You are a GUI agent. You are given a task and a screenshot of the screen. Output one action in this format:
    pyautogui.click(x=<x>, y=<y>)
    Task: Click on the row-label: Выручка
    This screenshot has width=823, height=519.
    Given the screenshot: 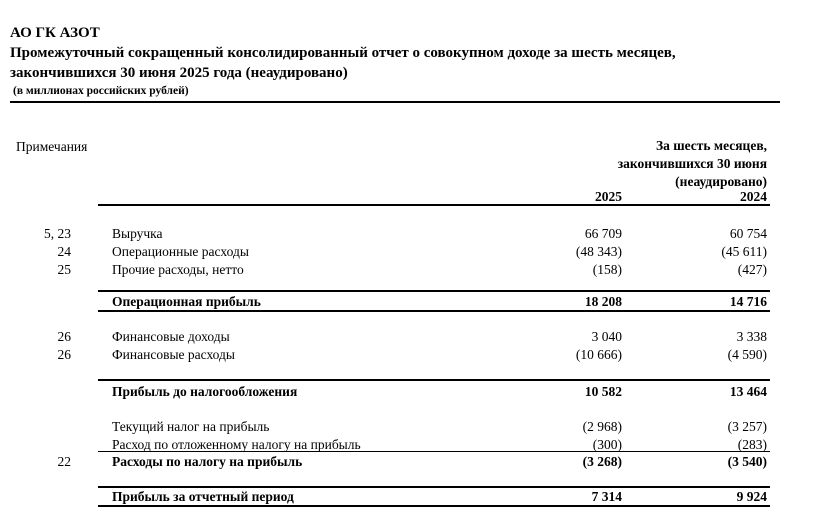 What is the action you would take?
    pyautogui.click(x=137, y=233)
    